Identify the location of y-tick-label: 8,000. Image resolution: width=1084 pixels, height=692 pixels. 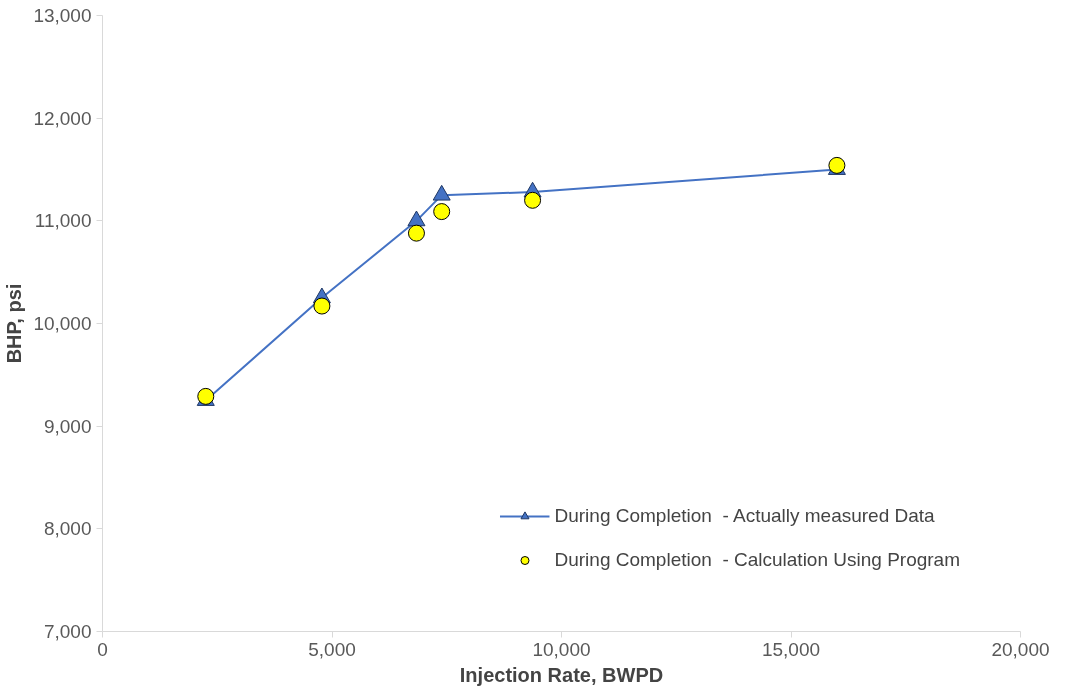
(67, 529).